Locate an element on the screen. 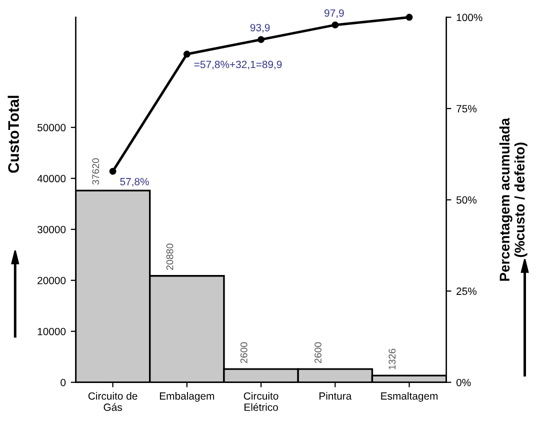 The height and width of the screenshot is (432, 541). data-label: 93,9 is located at coordinates (260, 28).